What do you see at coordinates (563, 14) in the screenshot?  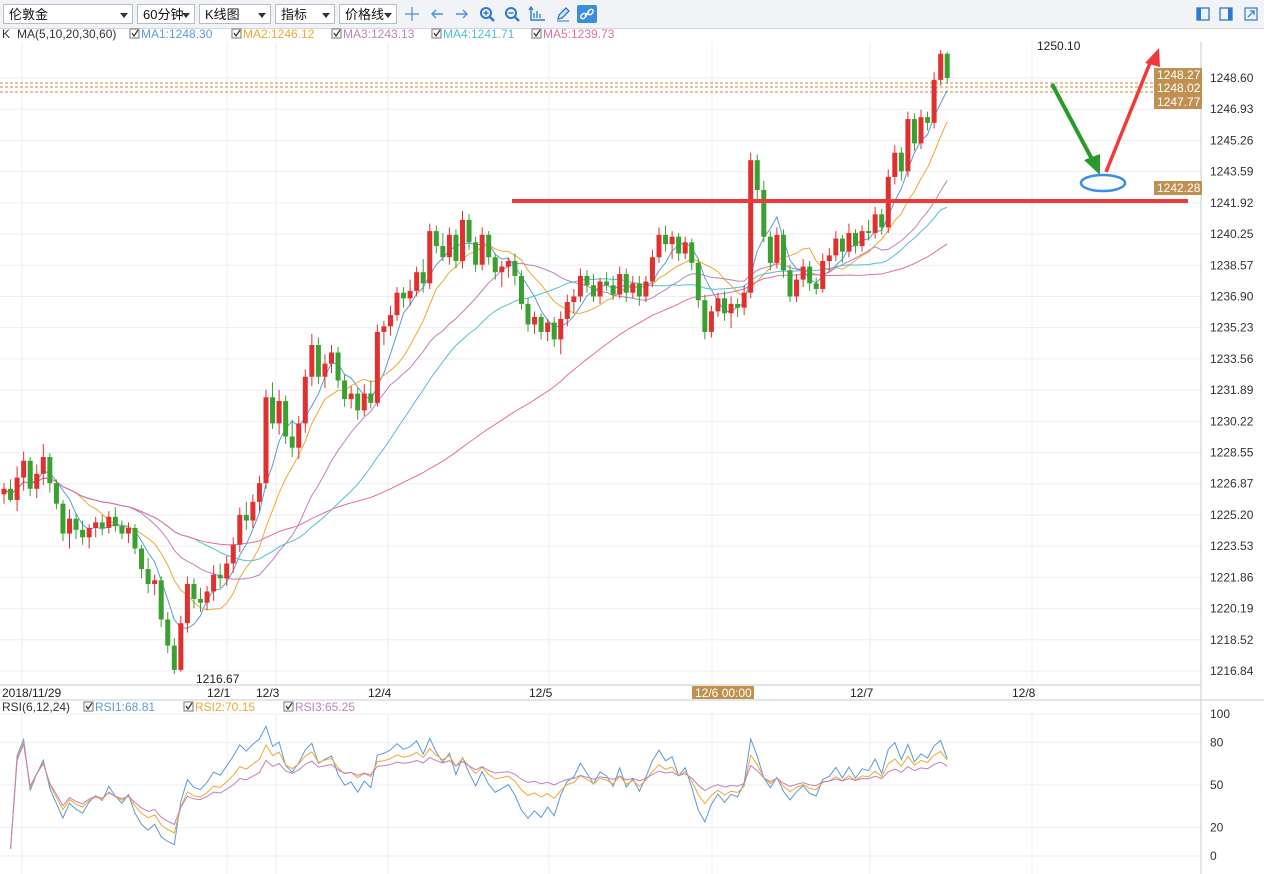 I see `pencil-icon` at bounding box center [563, 14].